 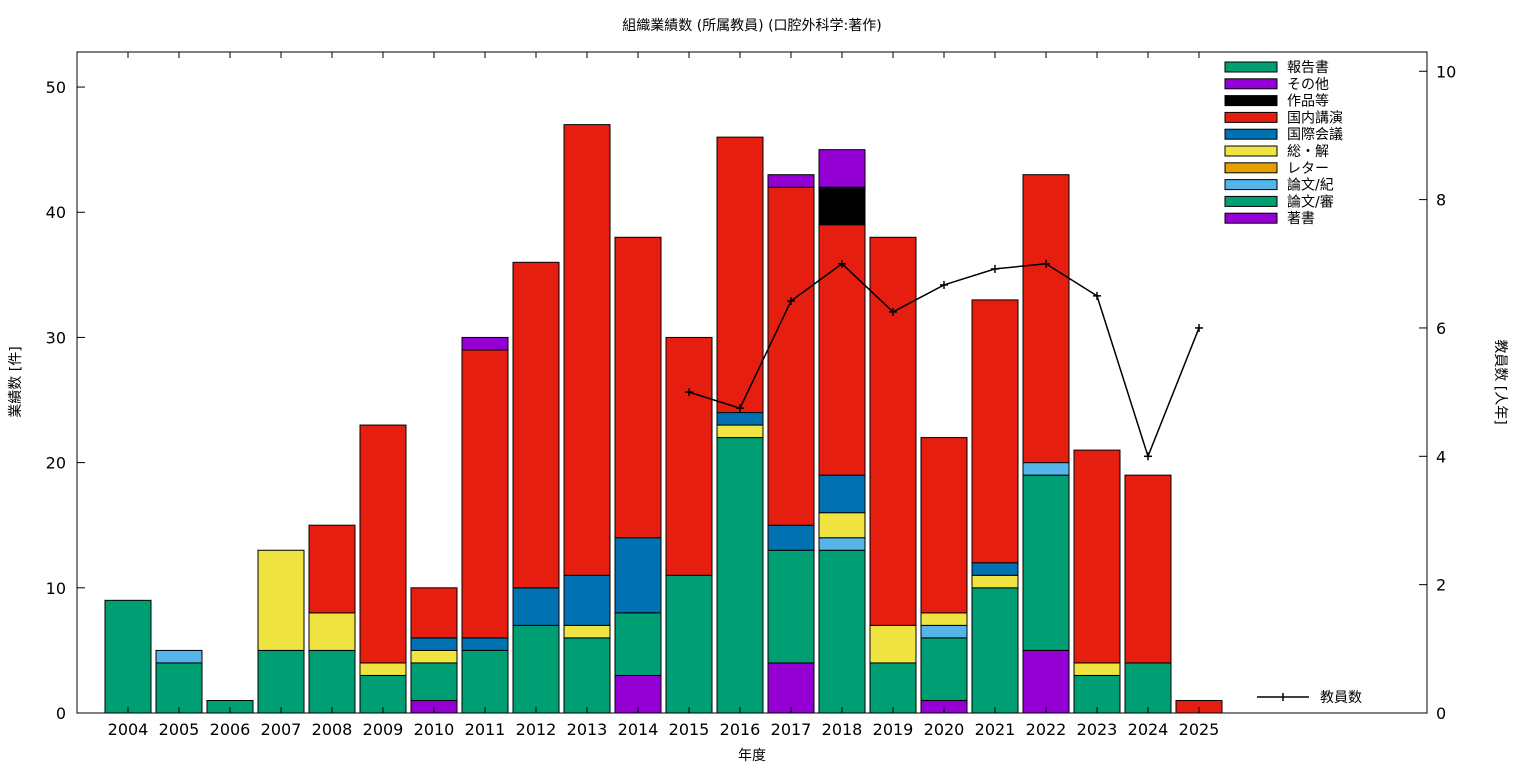 I want to click on x-tick-label: 2012, so click(x=536, y=729).